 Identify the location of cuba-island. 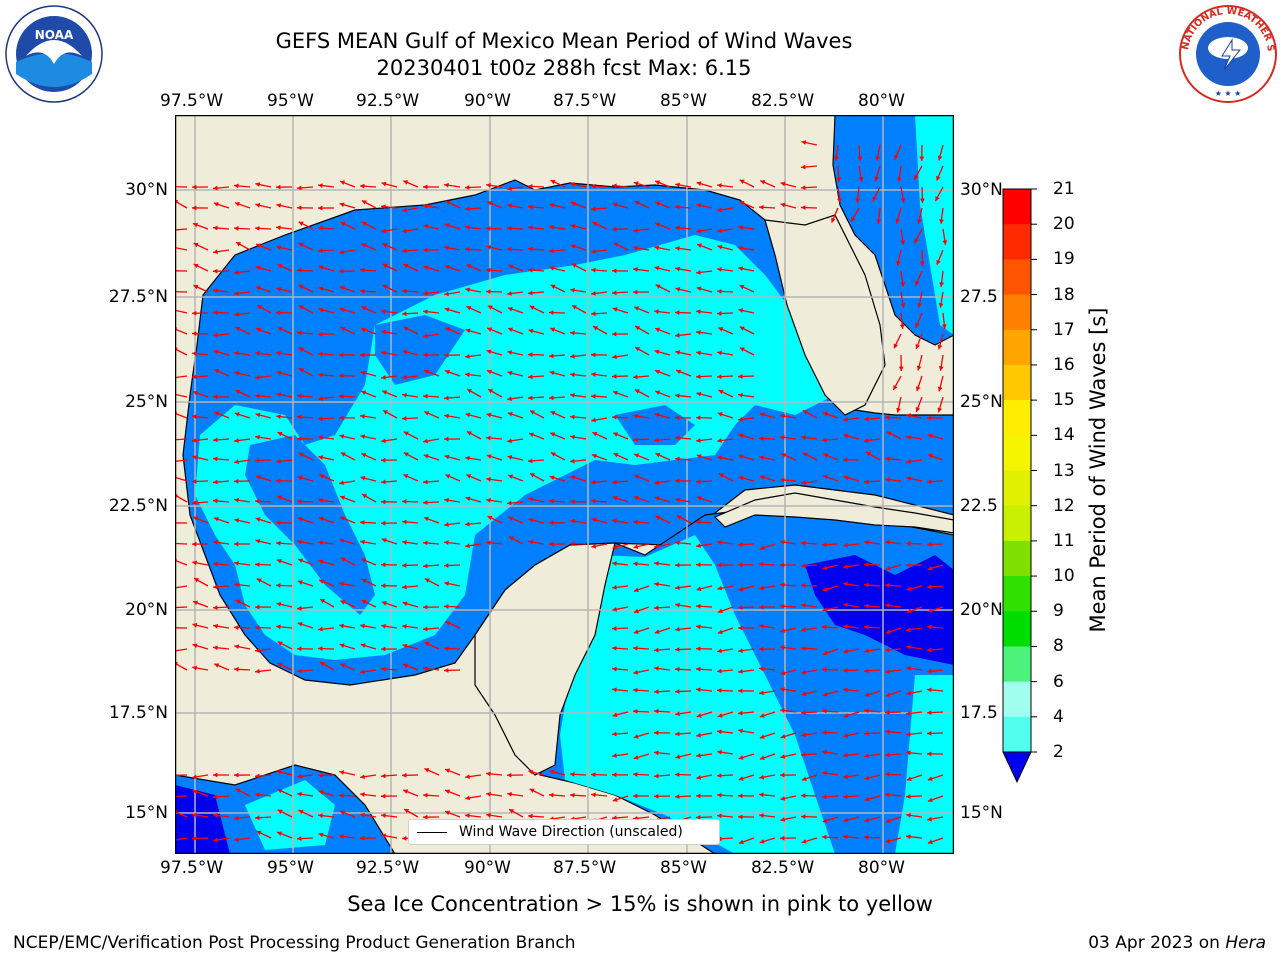
(833, 513).